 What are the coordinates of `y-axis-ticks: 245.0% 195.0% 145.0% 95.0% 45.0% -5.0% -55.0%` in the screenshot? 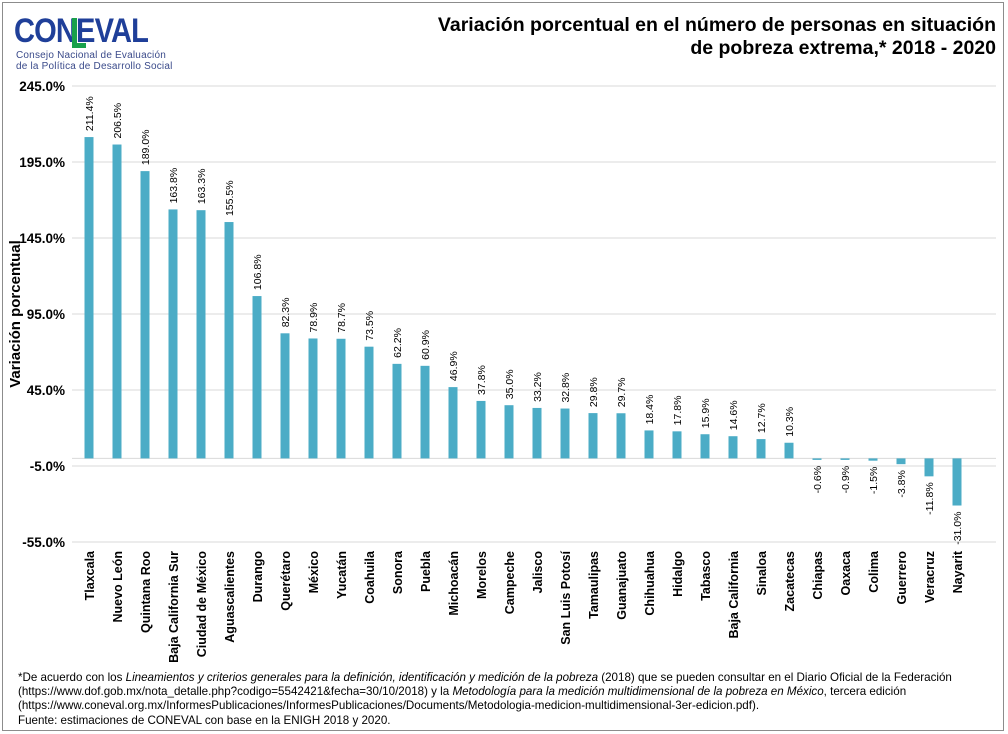 It's located at (42, 314).